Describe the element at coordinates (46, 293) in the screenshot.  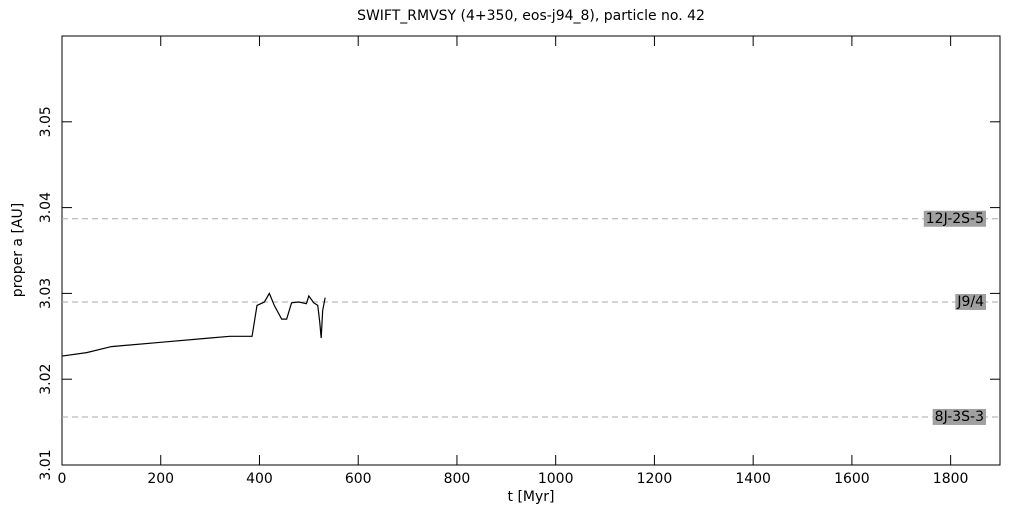
I see `y-tick-label: 3.03` at that location.